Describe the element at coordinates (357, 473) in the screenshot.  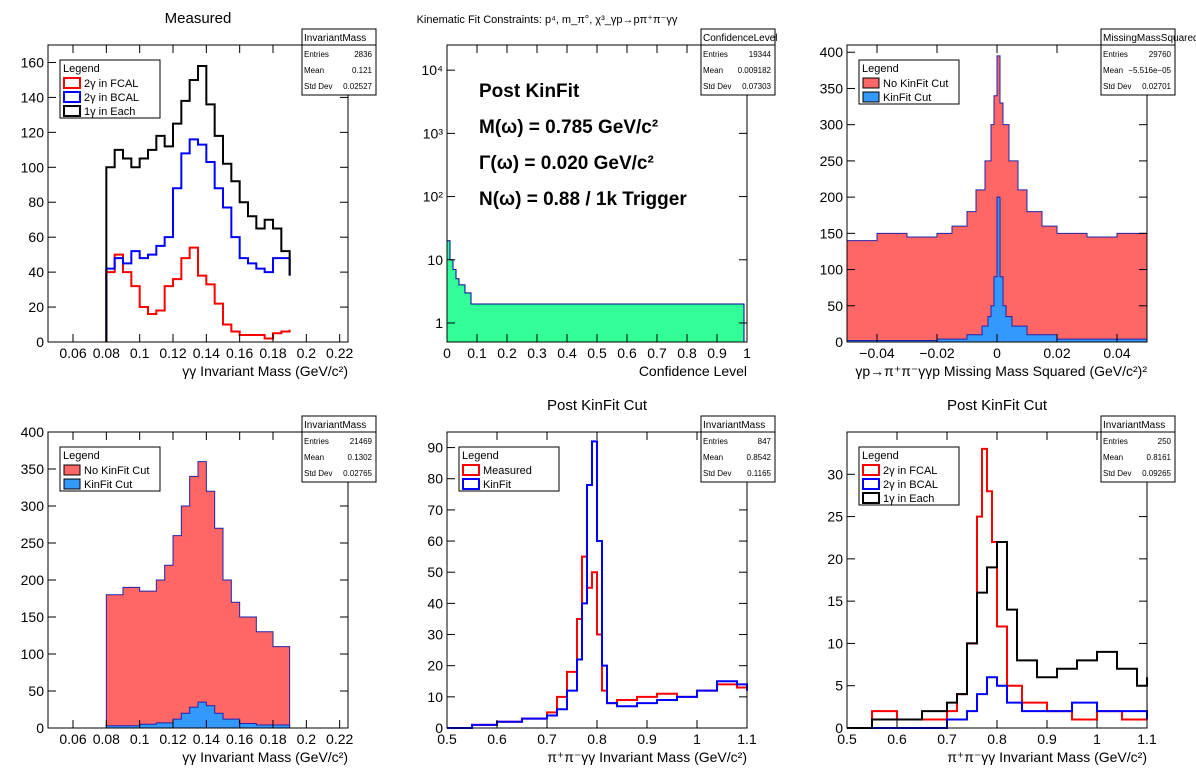
I see `stats-value: 0.02765` at that location.